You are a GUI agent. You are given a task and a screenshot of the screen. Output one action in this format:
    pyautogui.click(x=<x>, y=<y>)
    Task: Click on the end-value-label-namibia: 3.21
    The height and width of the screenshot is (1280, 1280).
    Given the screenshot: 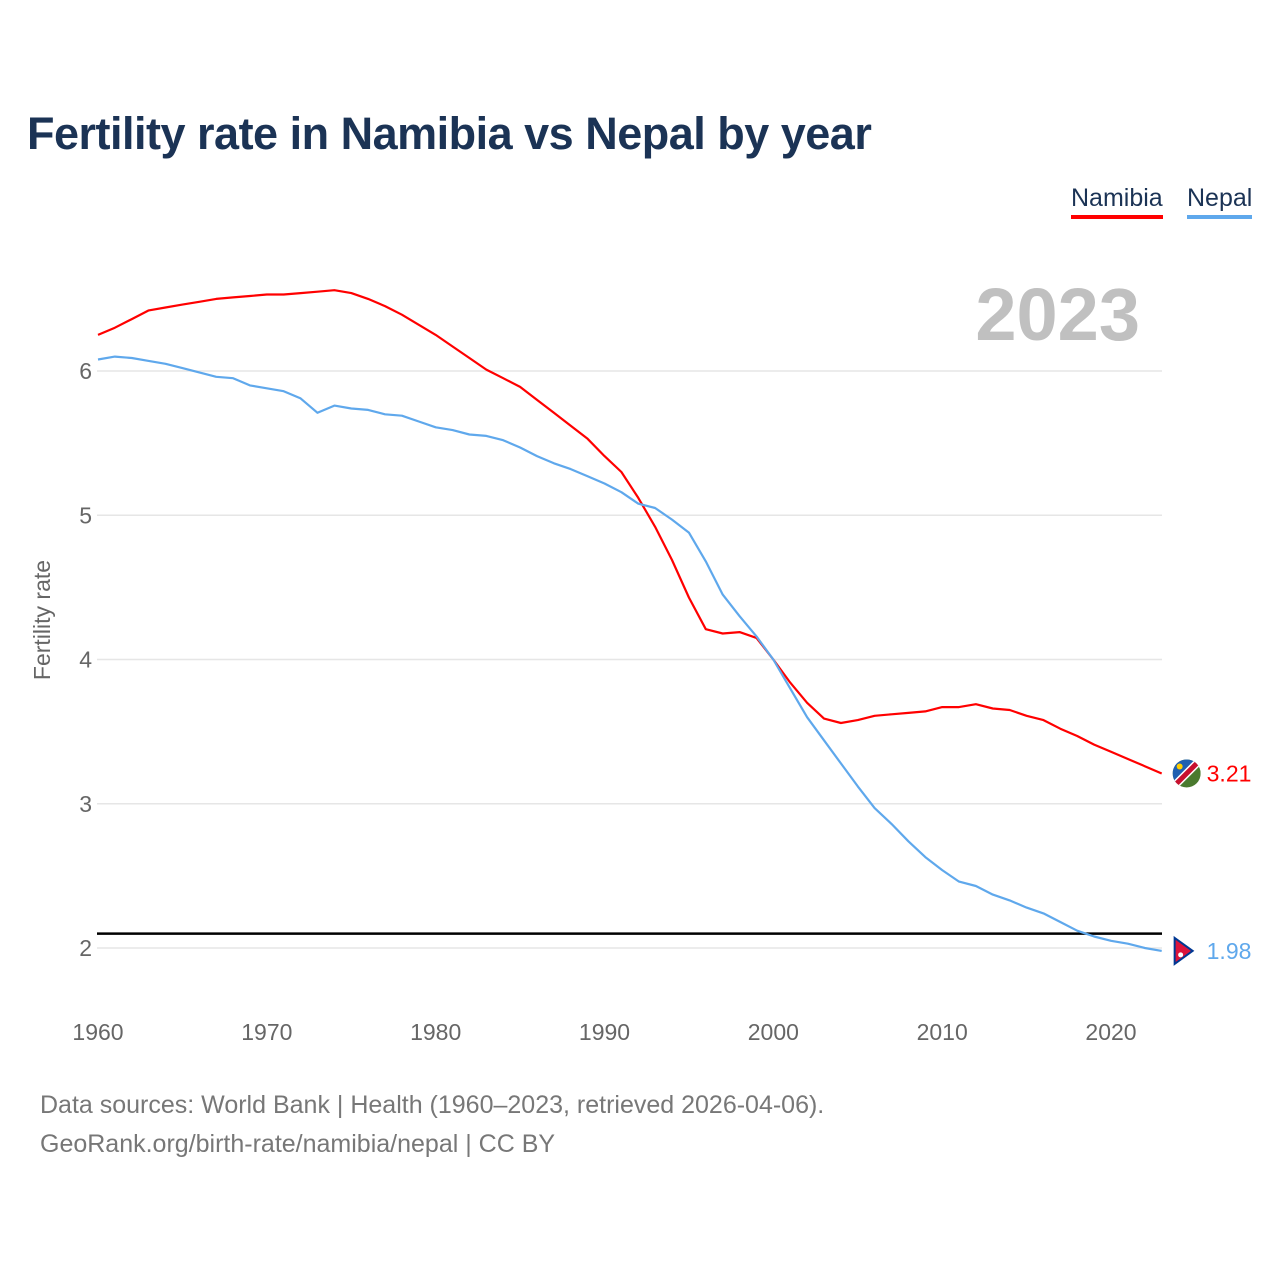 What is the action you would take?
    pyautogui.click(x=1229, y=773)
    